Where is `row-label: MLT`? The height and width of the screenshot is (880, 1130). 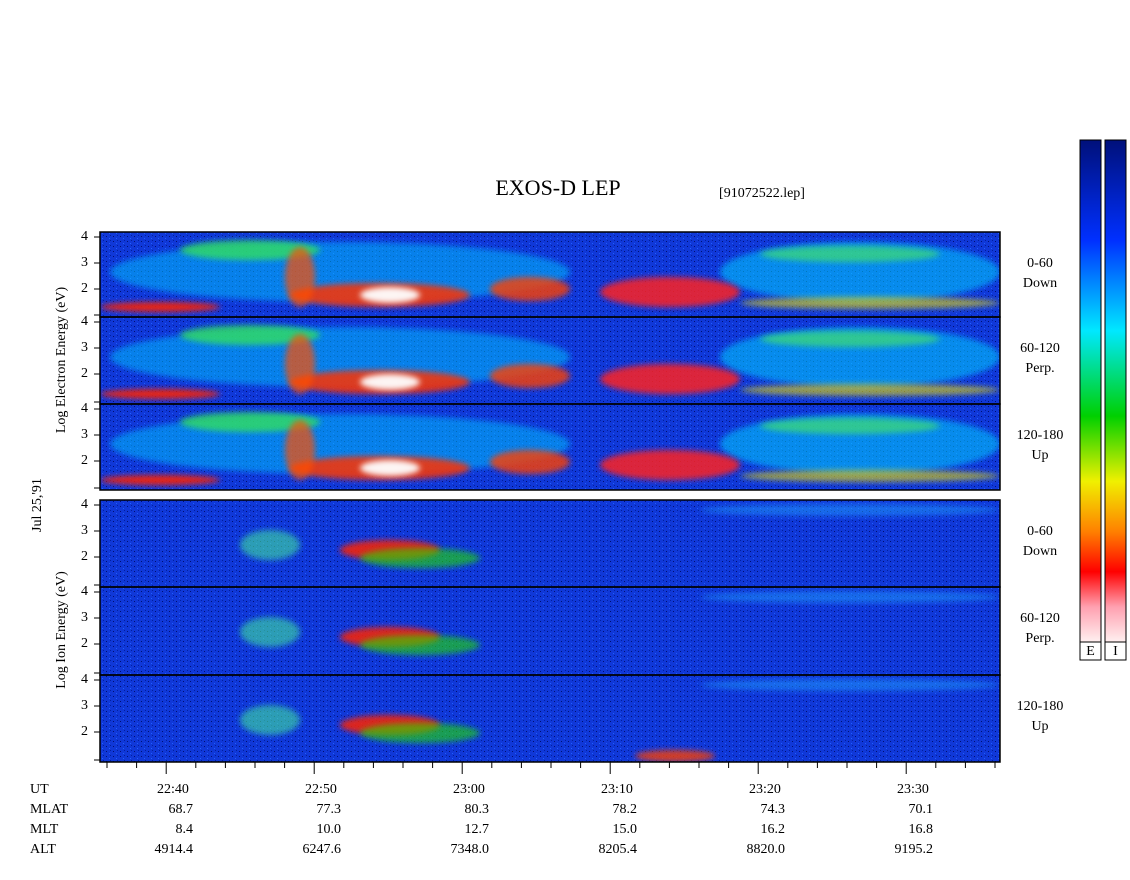
row-label: MLT is located at coordinates (44, 829).